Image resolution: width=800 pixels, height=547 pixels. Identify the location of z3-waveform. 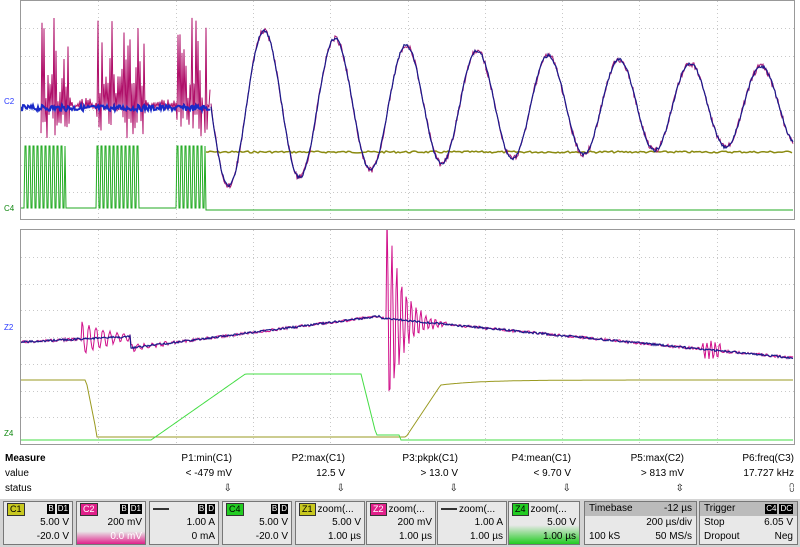
(407, 337).